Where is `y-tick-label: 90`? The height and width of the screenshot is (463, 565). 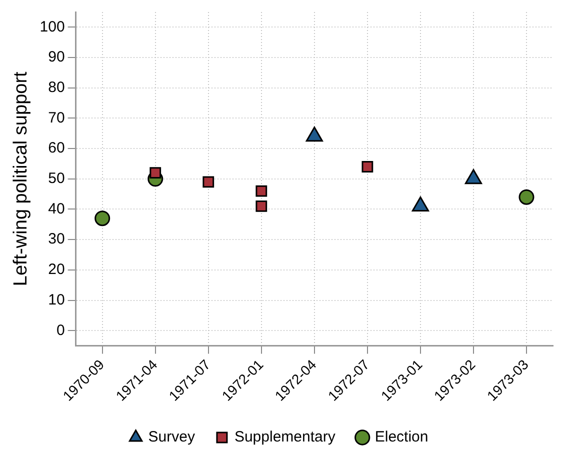
y-tick-label: 90 is located at coordinates (56, 57).